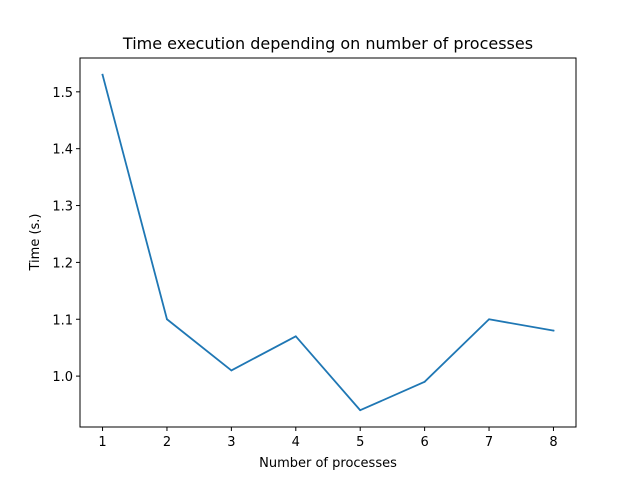 This screenshot has width=640, height=480. Describe the element at coordinates (102, 442) in the screenshot. I see `x-tick-label: 1` at that location.